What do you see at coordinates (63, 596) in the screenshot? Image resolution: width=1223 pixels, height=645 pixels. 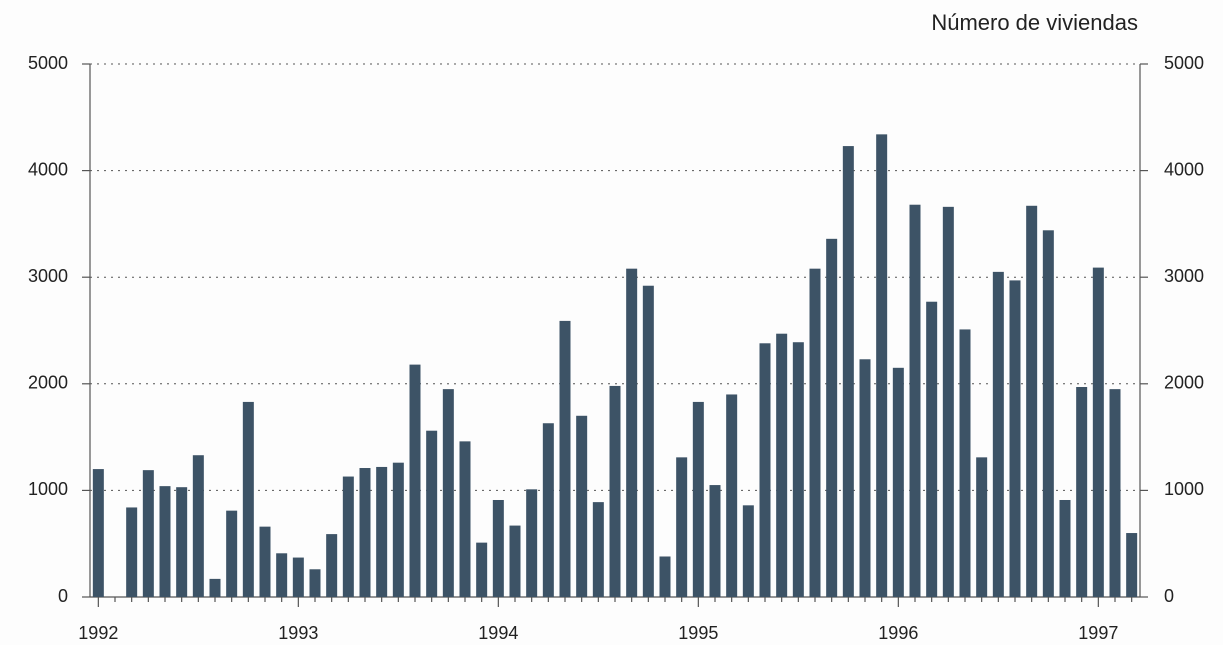 I see `y-tick-label: 0` at bounding box center [63, 596].